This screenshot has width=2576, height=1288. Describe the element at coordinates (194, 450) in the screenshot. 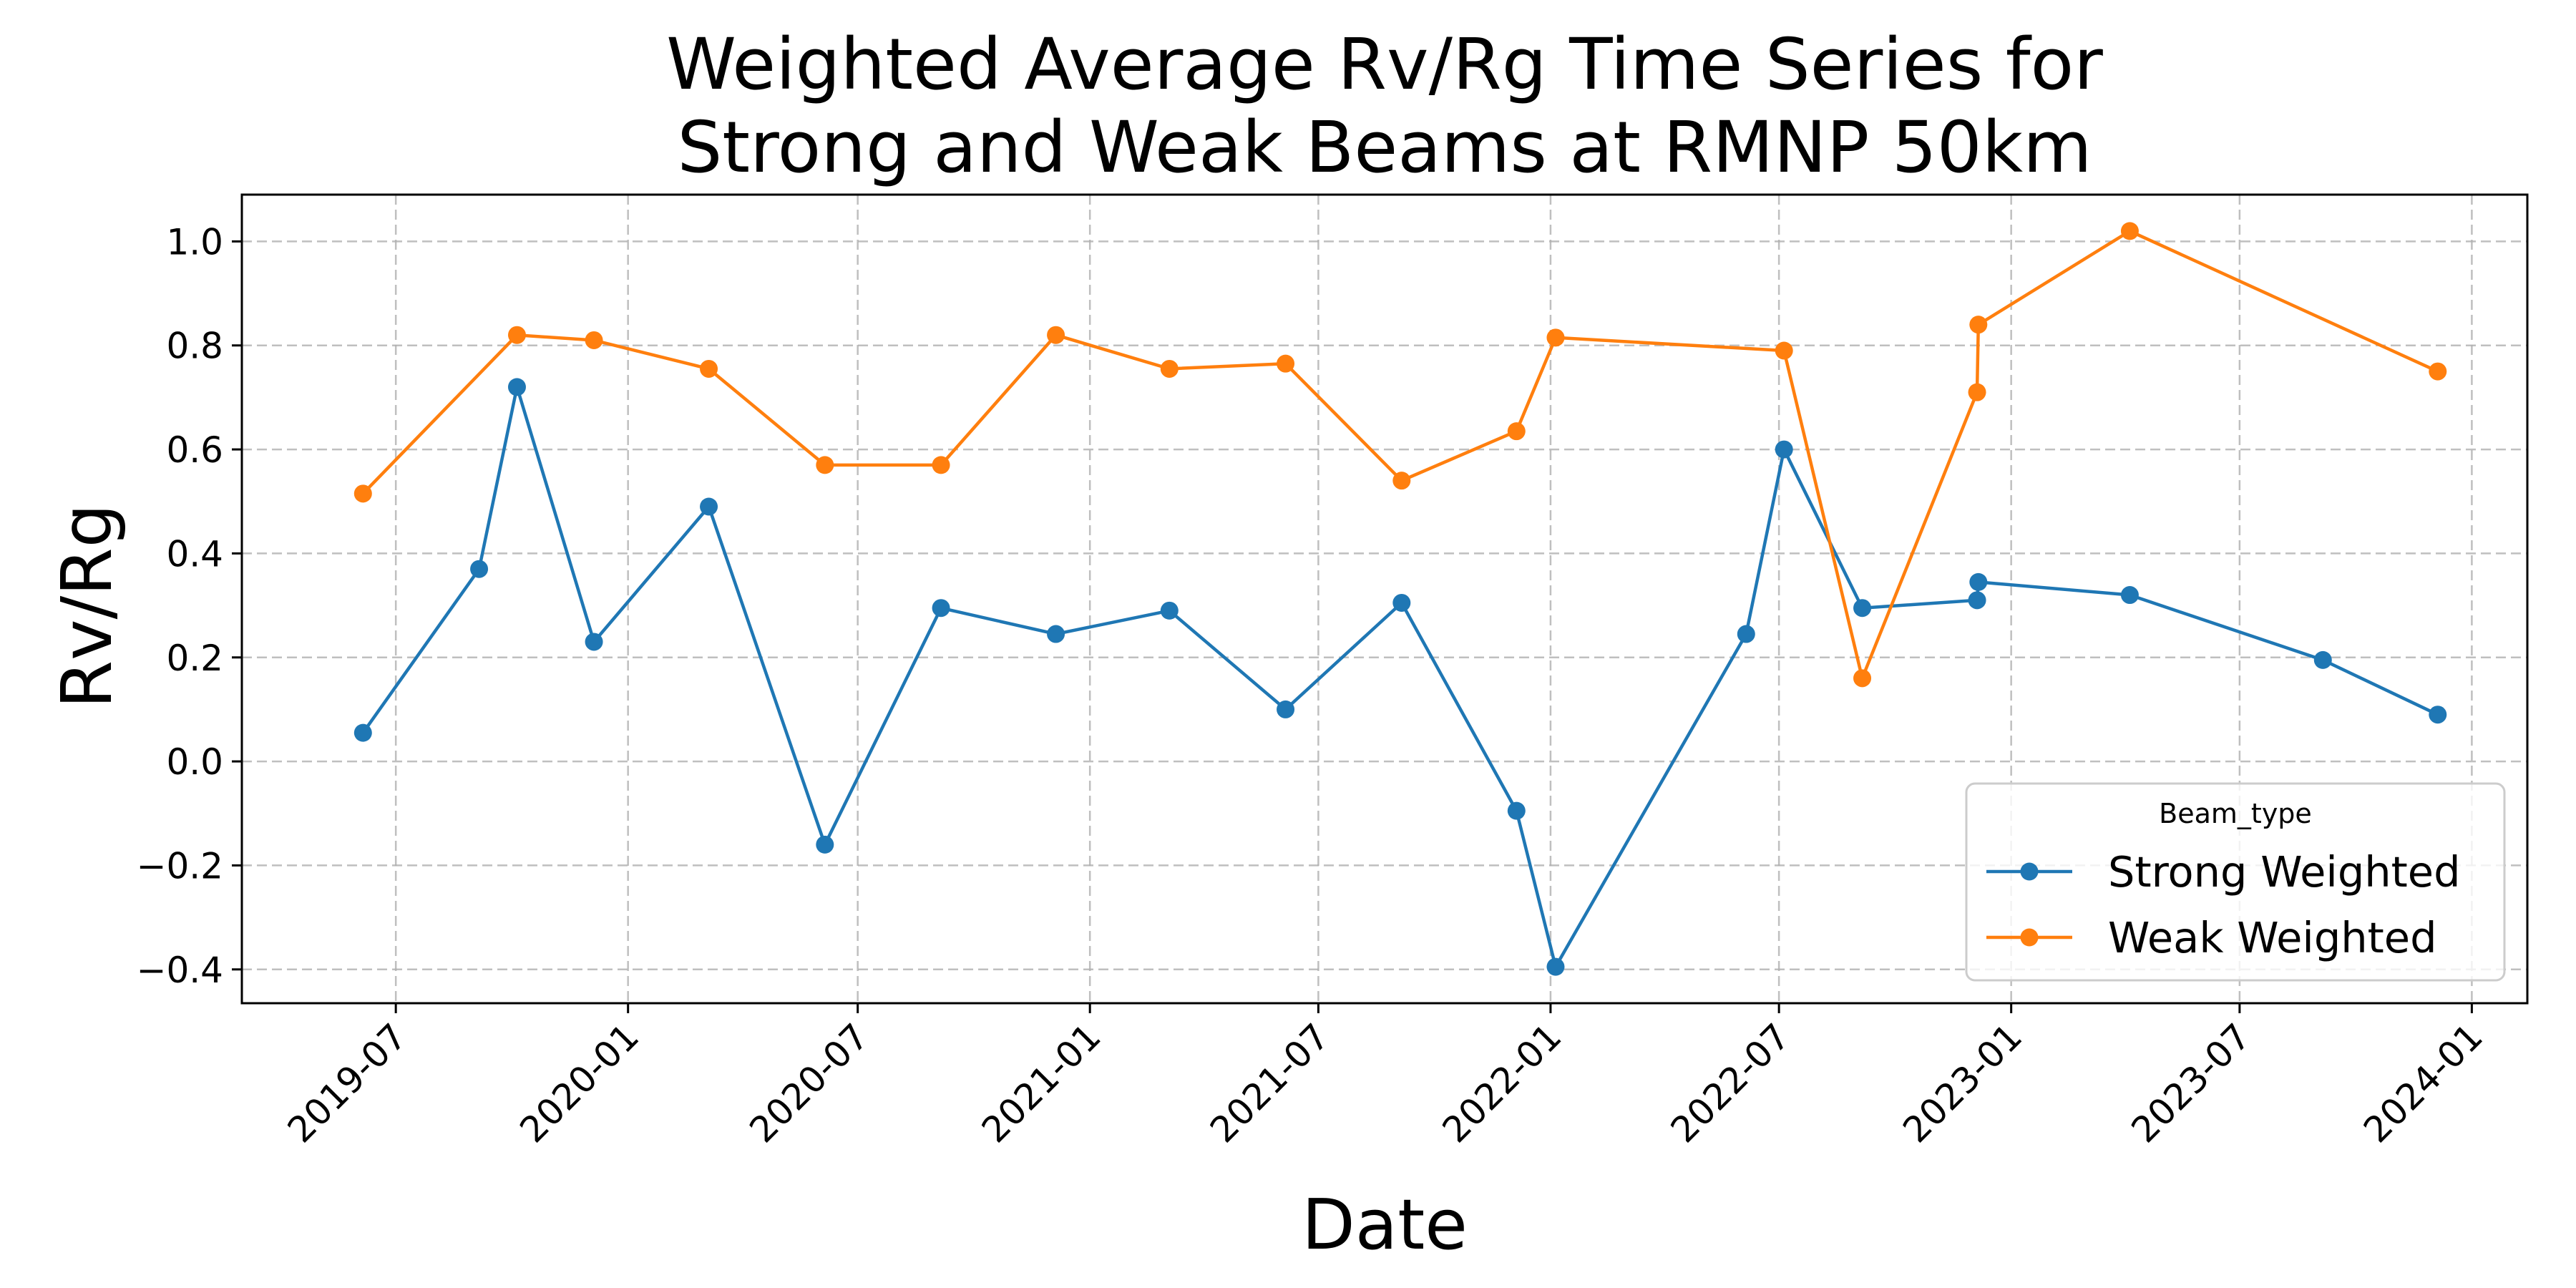

I see `y-tick-label: 0.6` at that location.